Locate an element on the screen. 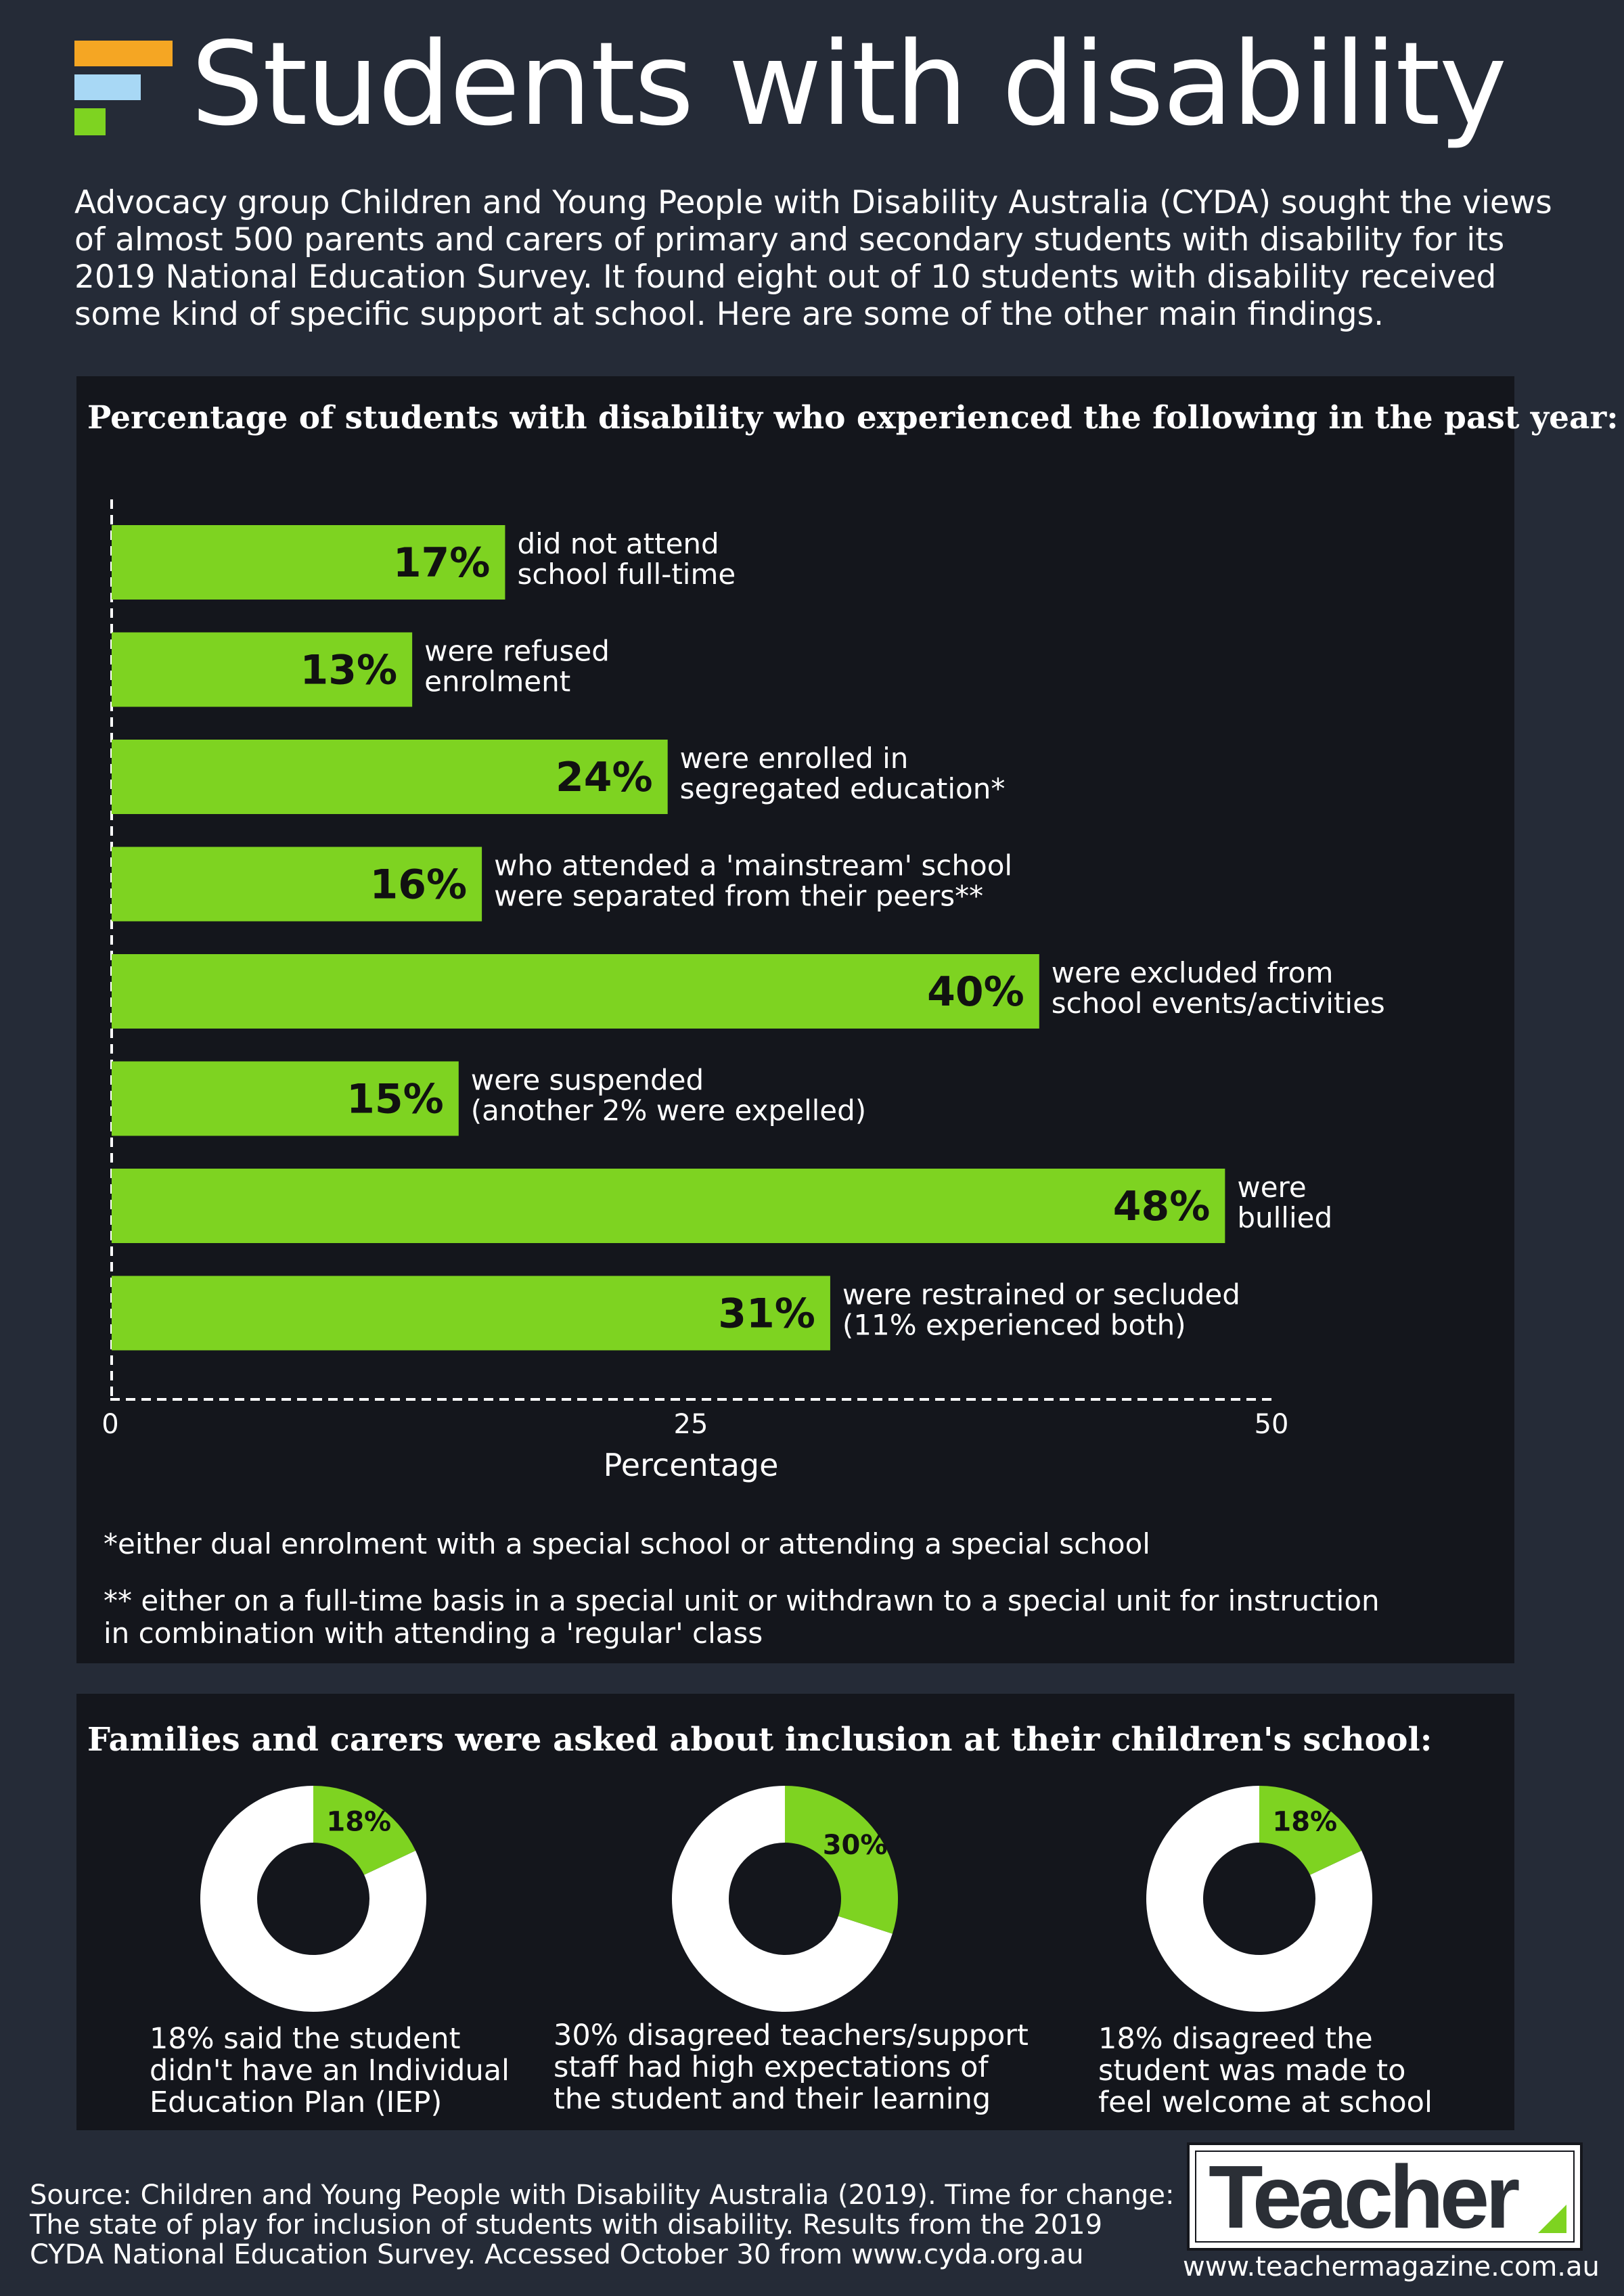 This screenshot has width=1624, height=2296. donut-charts: 18% 30% 18% is located at coordinates (786, 1899).